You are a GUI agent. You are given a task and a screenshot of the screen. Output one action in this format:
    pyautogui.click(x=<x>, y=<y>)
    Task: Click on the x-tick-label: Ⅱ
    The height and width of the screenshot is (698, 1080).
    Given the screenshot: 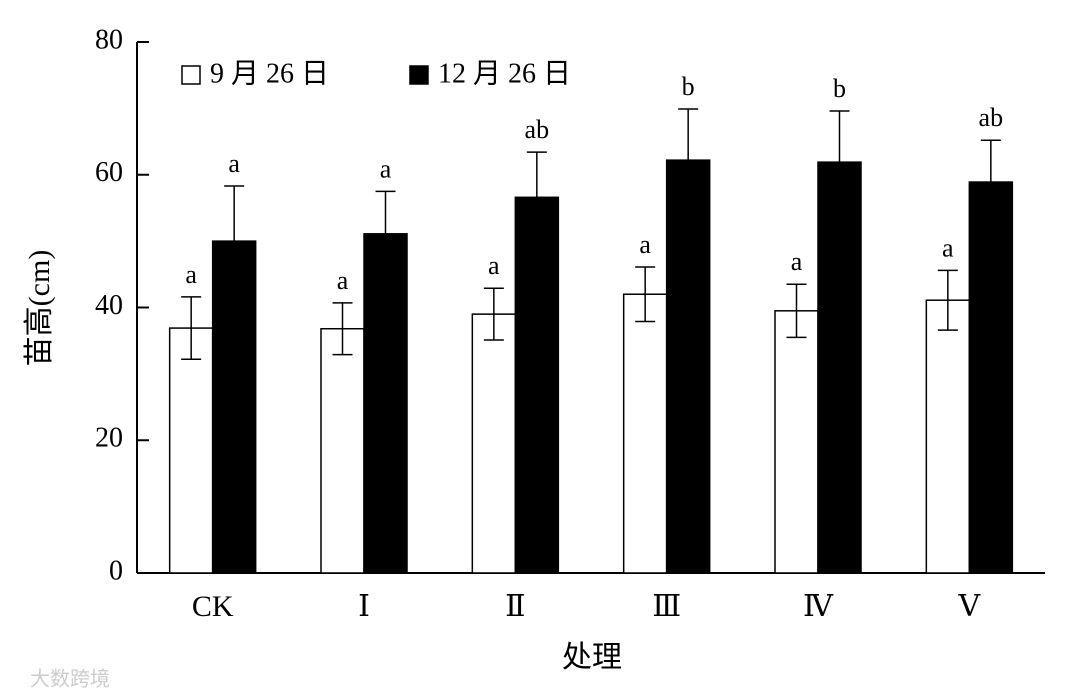 What is the action you would take?
    pyautogui.click(x=515, y=606)
    